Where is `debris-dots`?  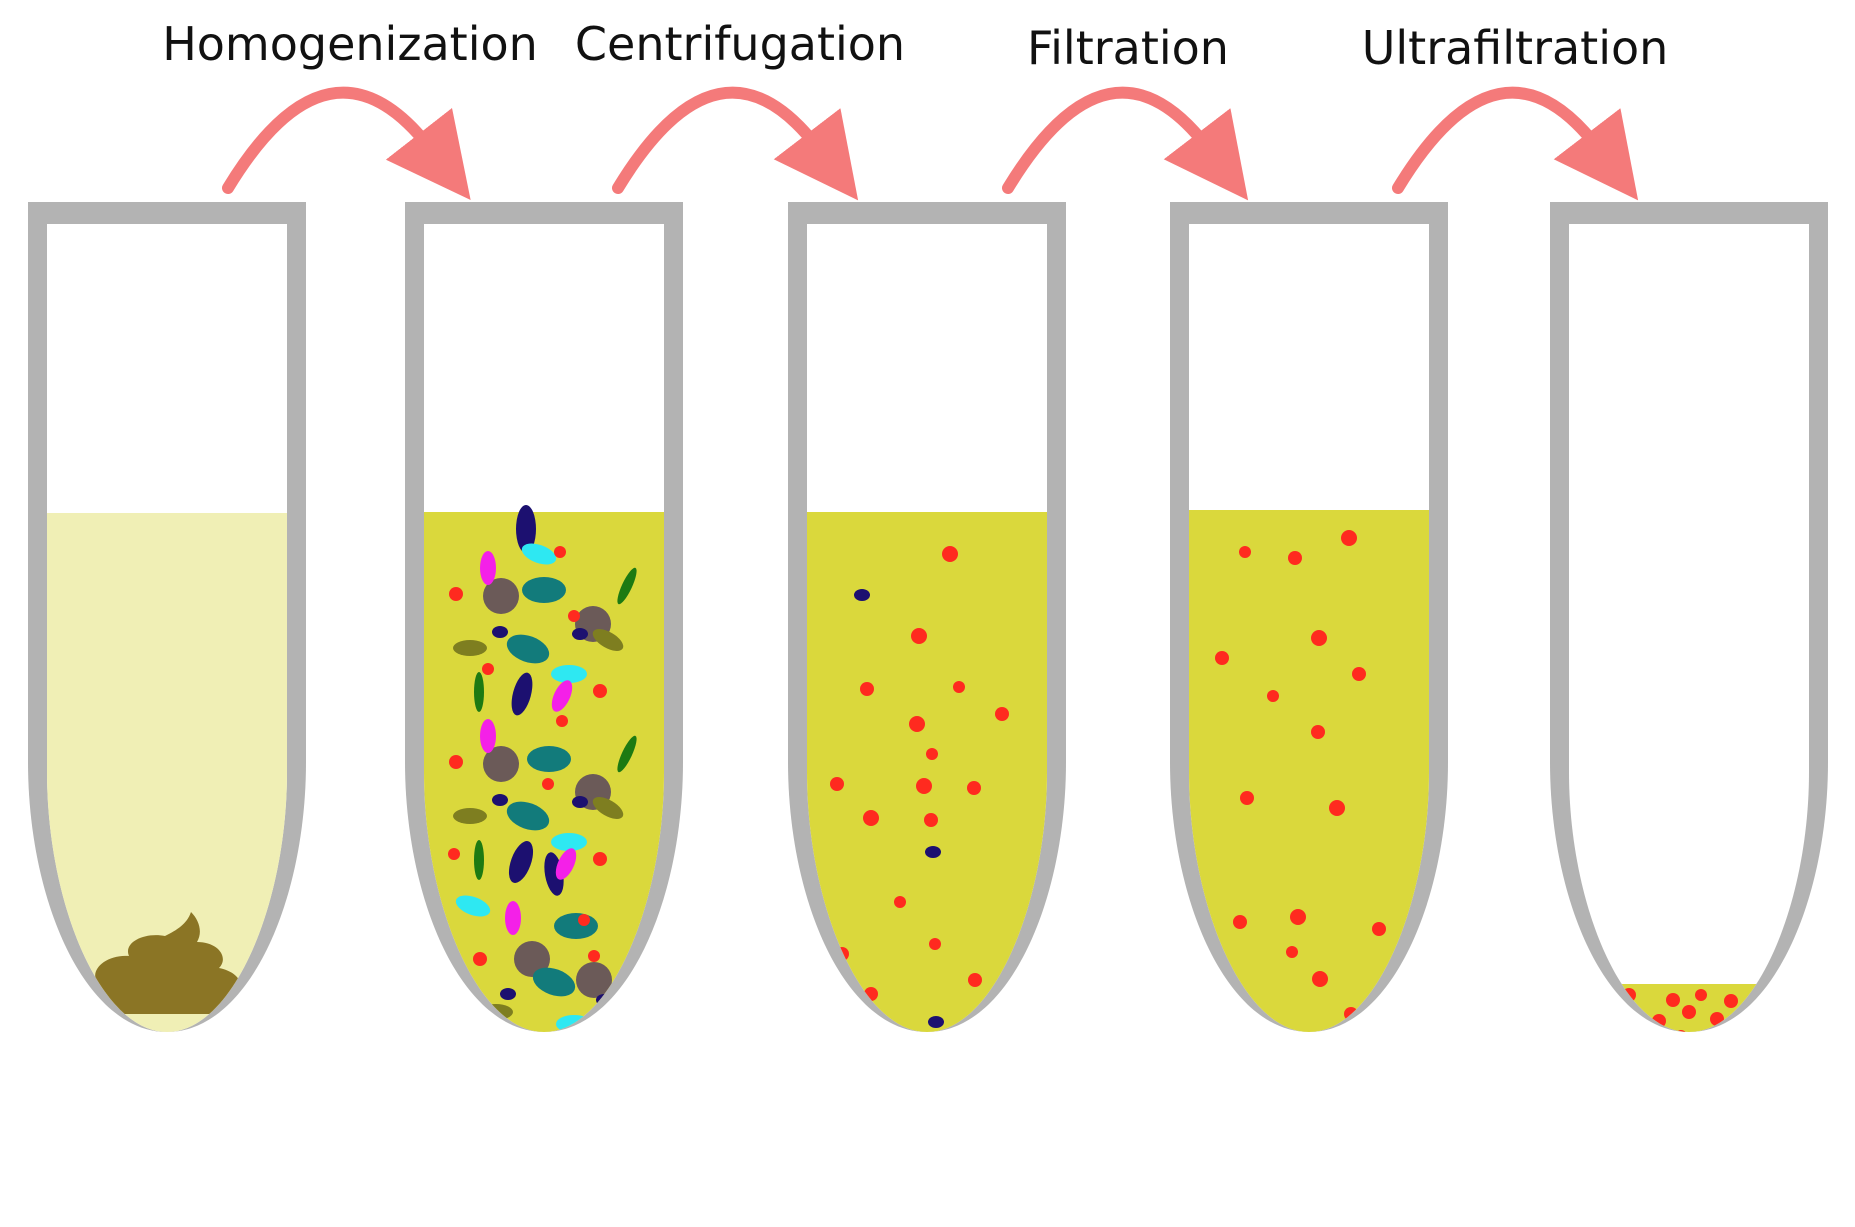
debris-dots is located at coordinates (899, 808).